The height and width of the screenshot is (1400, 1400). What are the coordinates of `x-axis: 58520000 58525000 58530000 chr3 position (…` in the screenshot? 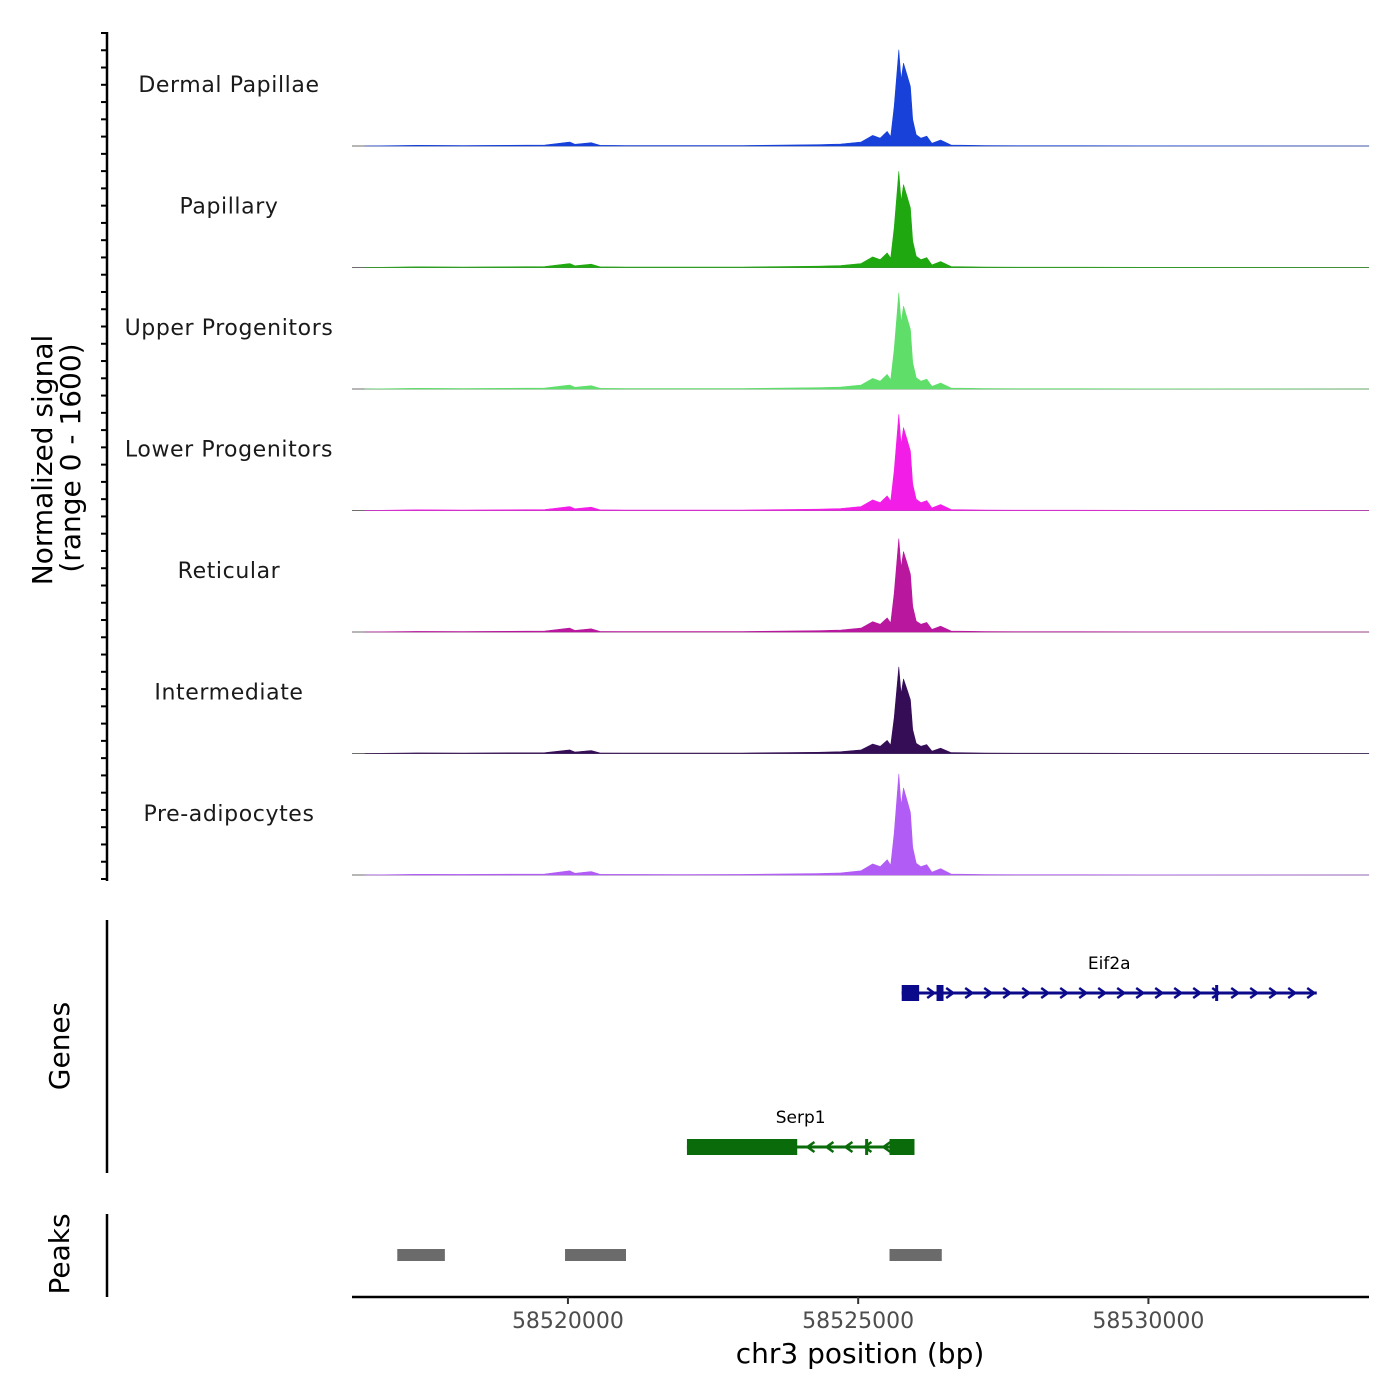 It's located at (860, 1332).